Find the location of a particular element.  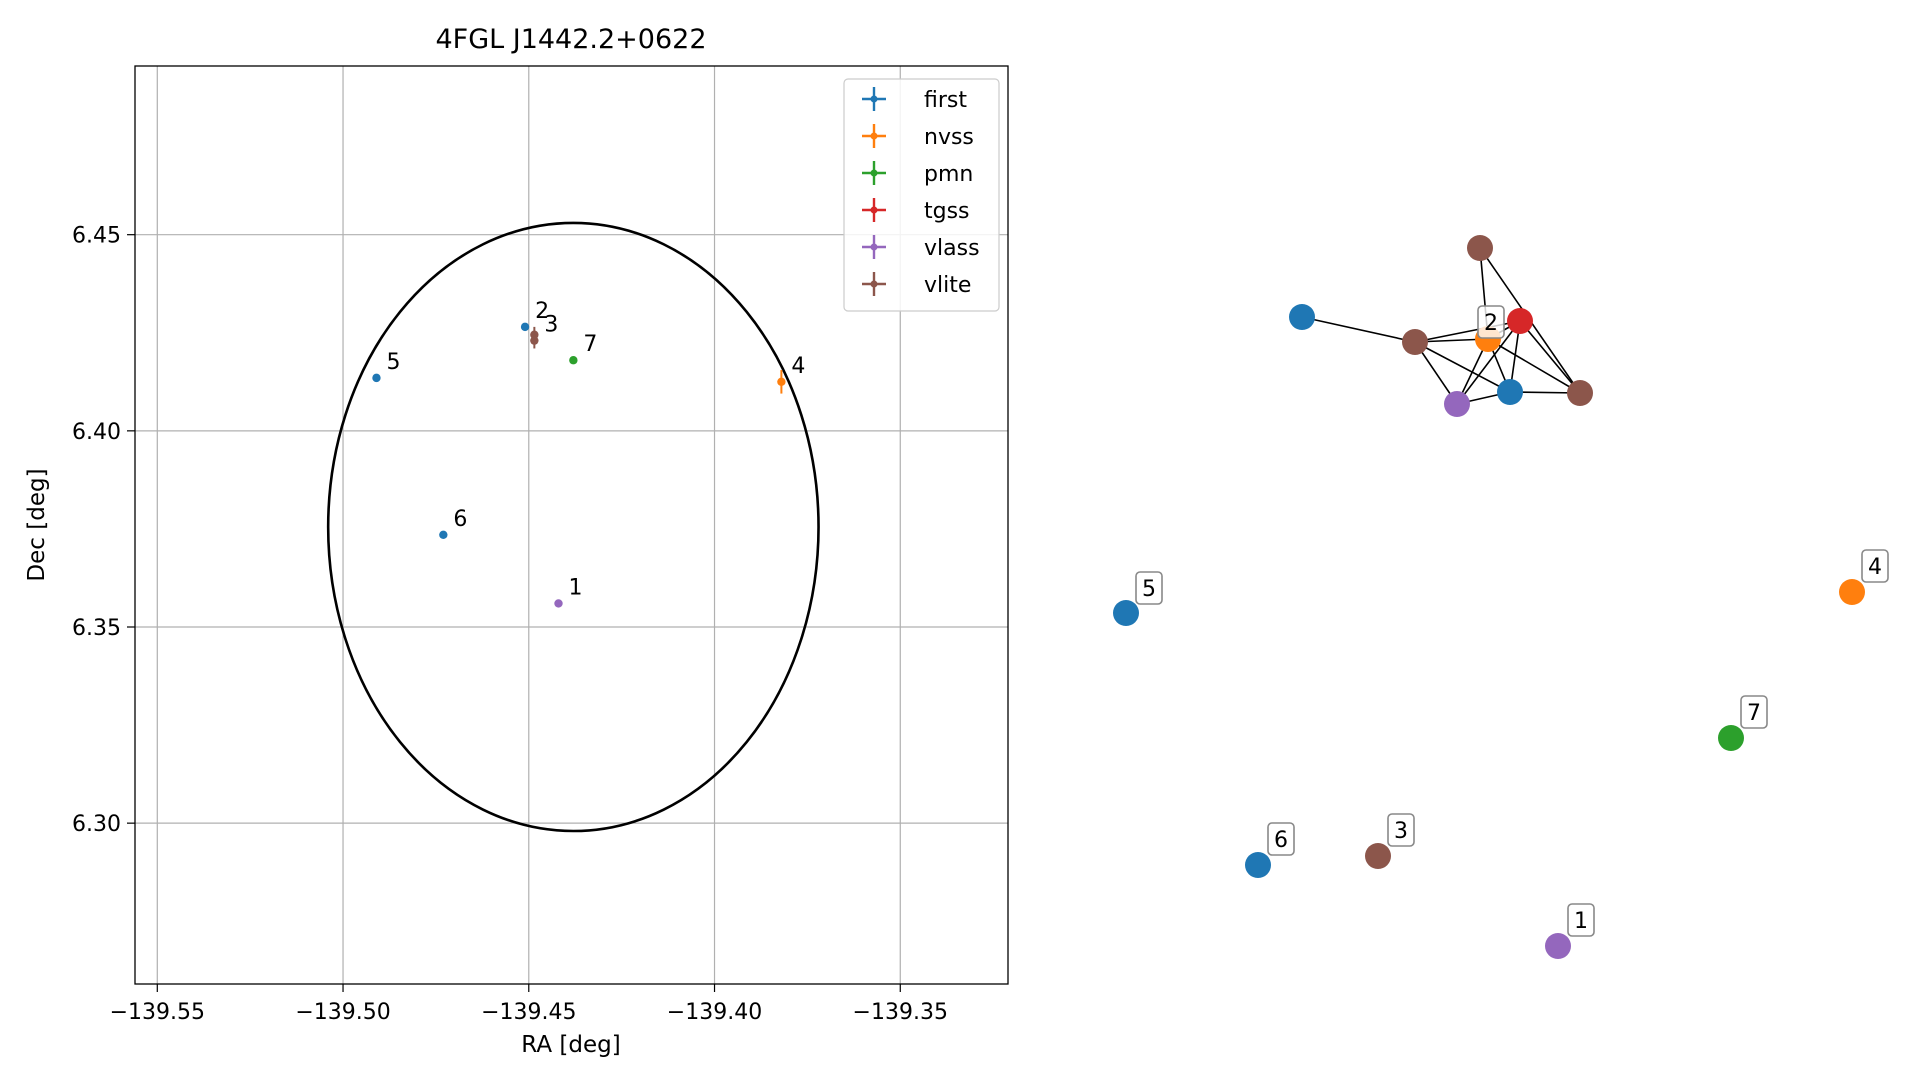

y-tick-label: 6.40 is located at coordinates (96, 432).